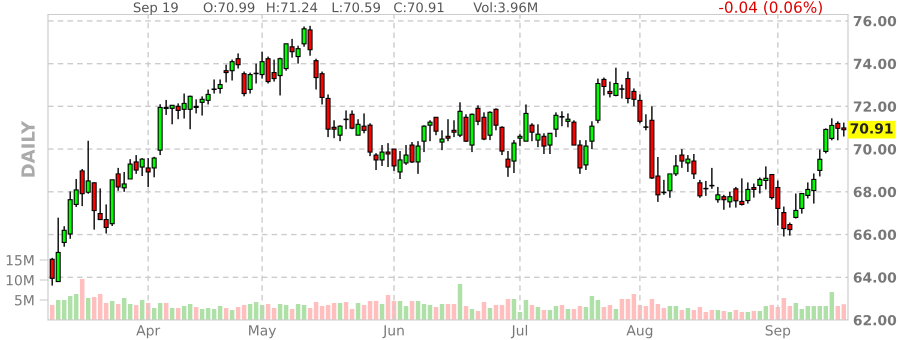 The image size is (898, 340). What do you see at coordinates (28, 148) in the screenshot?
I see `text: DAILY` at bounding box center [28, 148].